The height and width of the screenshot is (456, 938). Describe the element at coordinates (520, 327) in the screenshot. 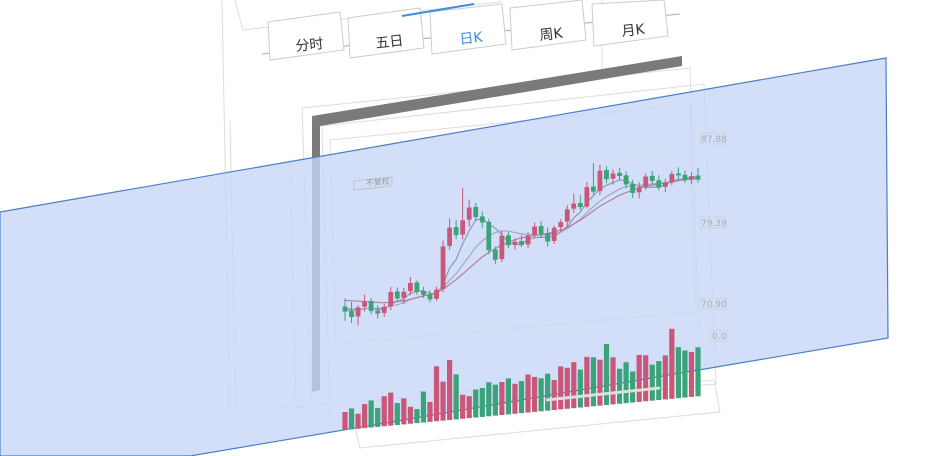

I see `price-gridline-bottom` at that location.